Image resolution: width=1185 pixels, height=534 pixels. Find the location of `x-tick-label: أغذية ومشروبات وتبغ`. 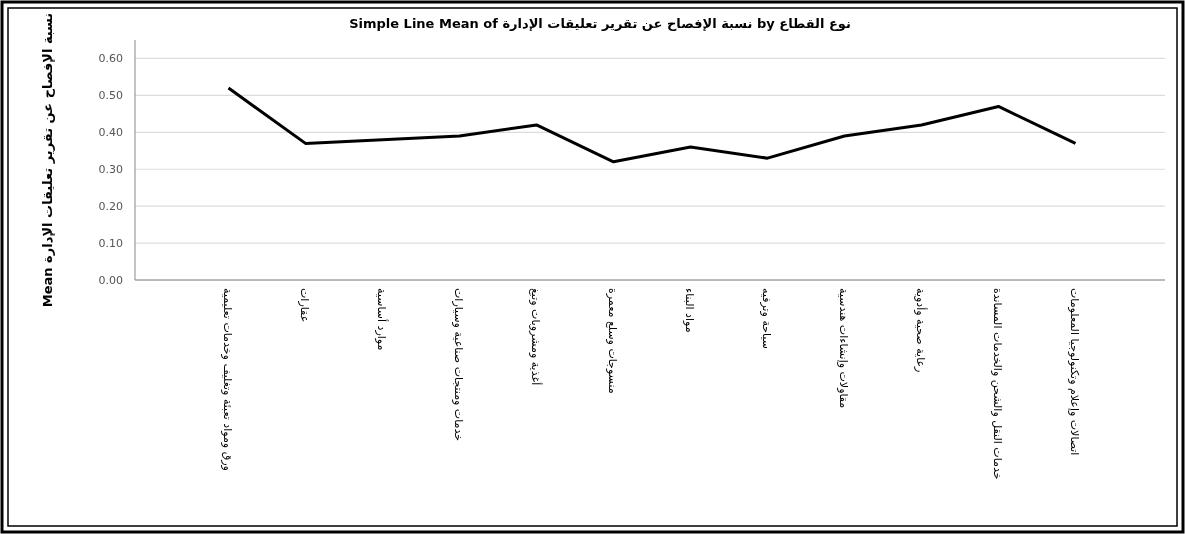

x-tick-label: أغذية ومشروبات وتبغ is located at coordinates (535, 337).